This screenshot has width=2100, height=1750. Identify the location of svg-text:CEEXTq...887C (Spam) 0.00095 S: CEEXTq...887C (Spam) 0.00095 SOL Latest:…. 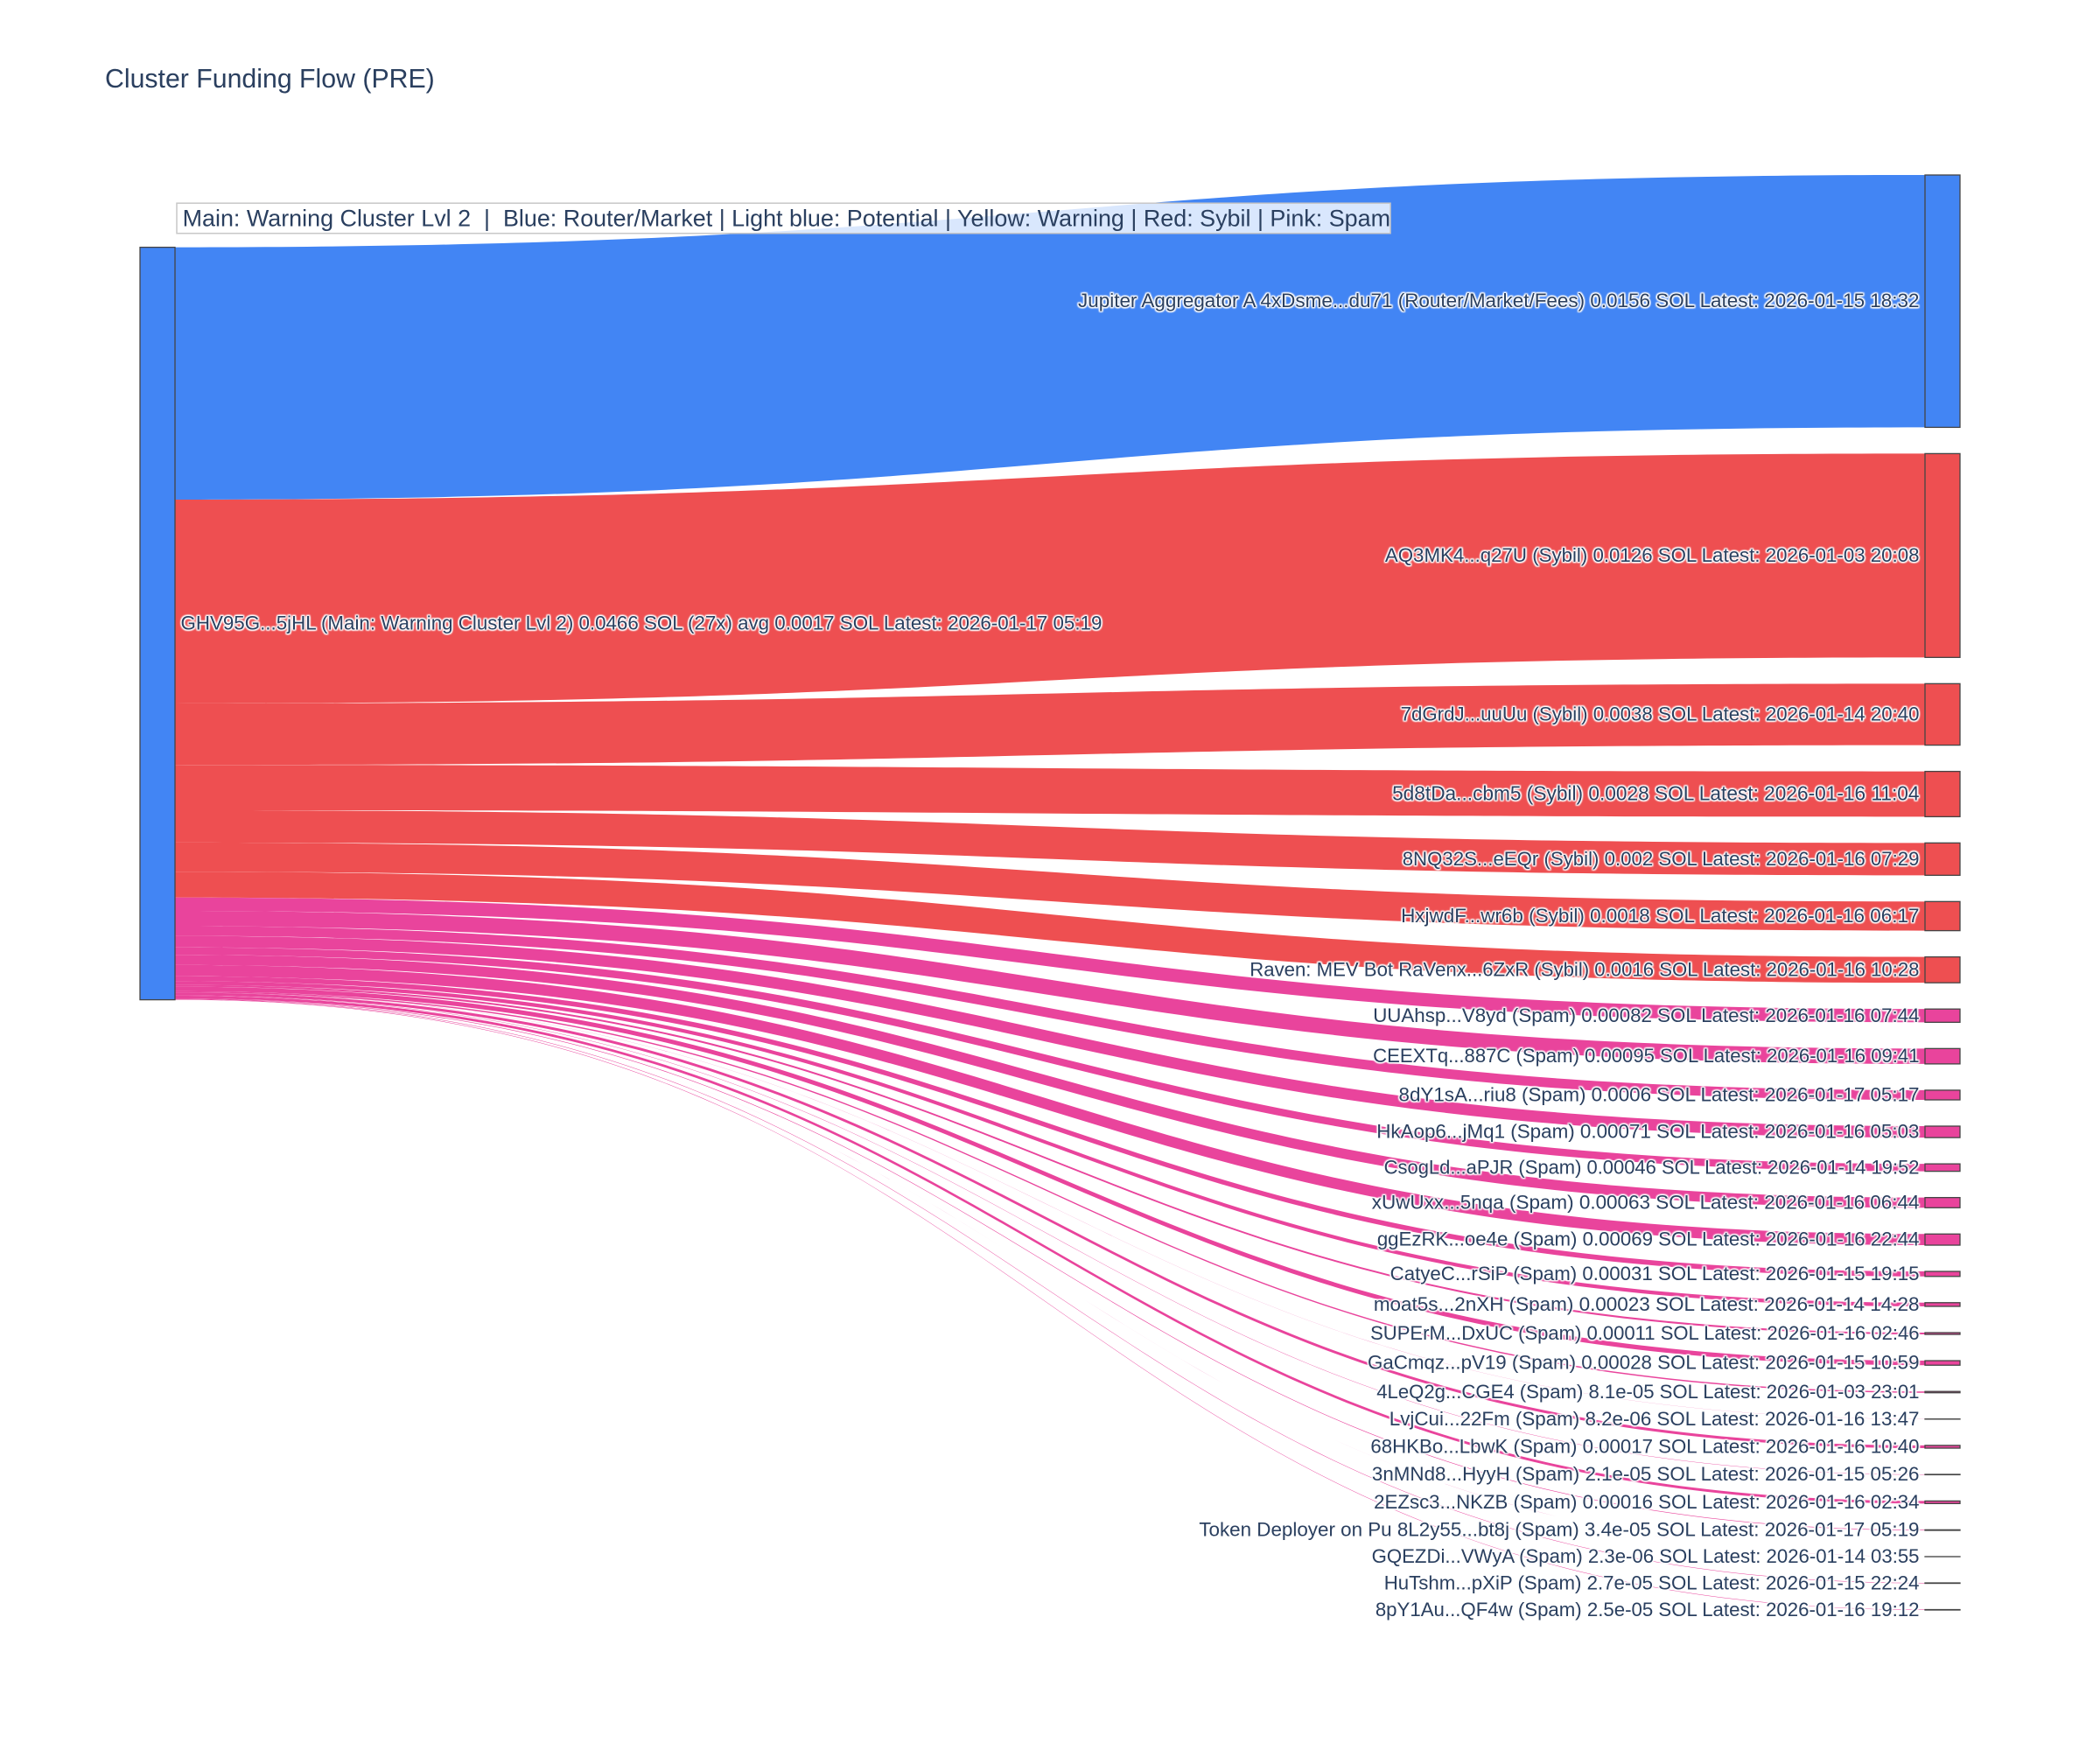
(1646, 1056).